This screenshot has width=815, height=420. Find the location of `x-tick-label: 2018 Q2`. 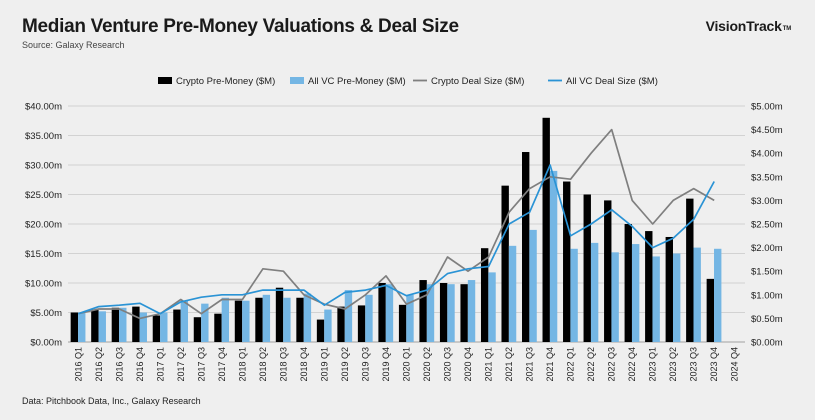

x-tick-label: 2018 Q2 is located at coordinates (263, 364).